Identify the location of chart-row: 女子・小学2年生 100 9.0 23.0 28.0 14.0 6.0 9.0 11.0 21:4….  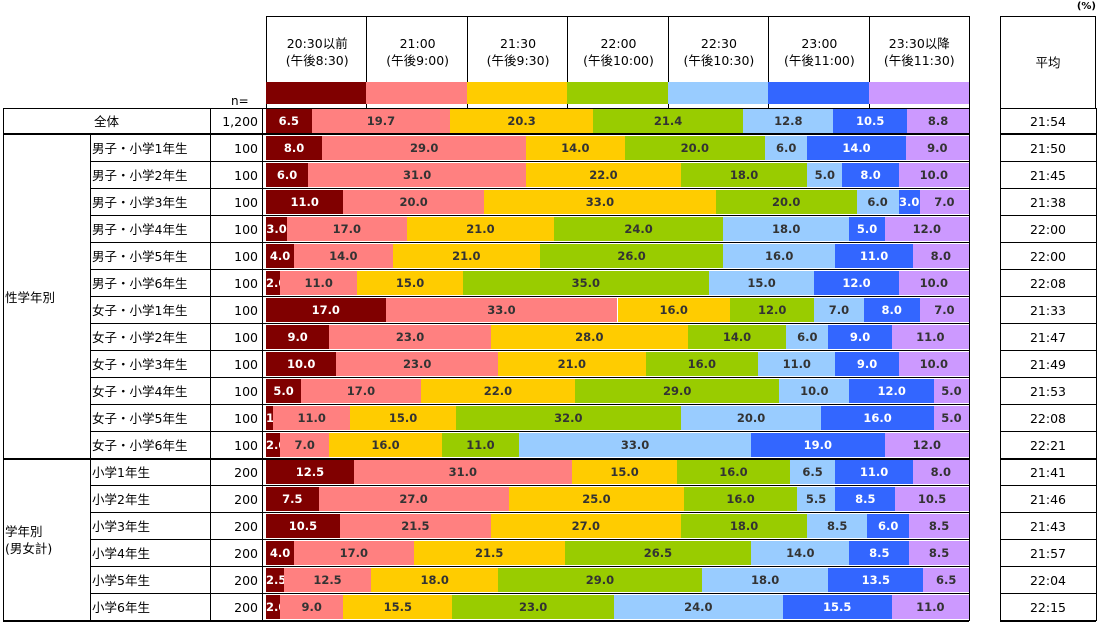
(552, 337).